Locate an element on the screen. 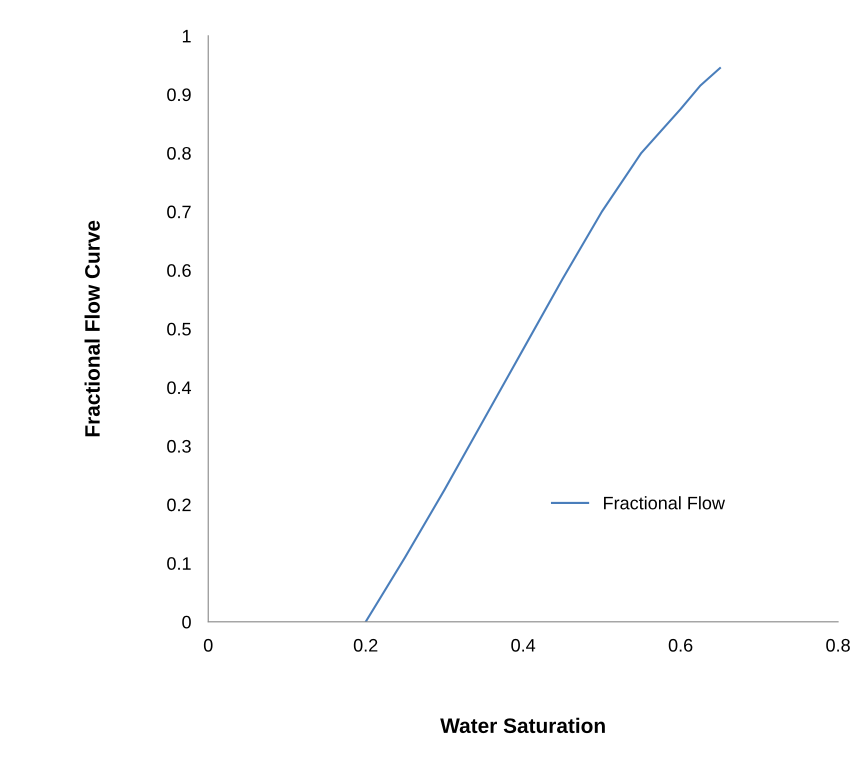  x-tick-label: 0.4 is located at coordinates (523, 645).